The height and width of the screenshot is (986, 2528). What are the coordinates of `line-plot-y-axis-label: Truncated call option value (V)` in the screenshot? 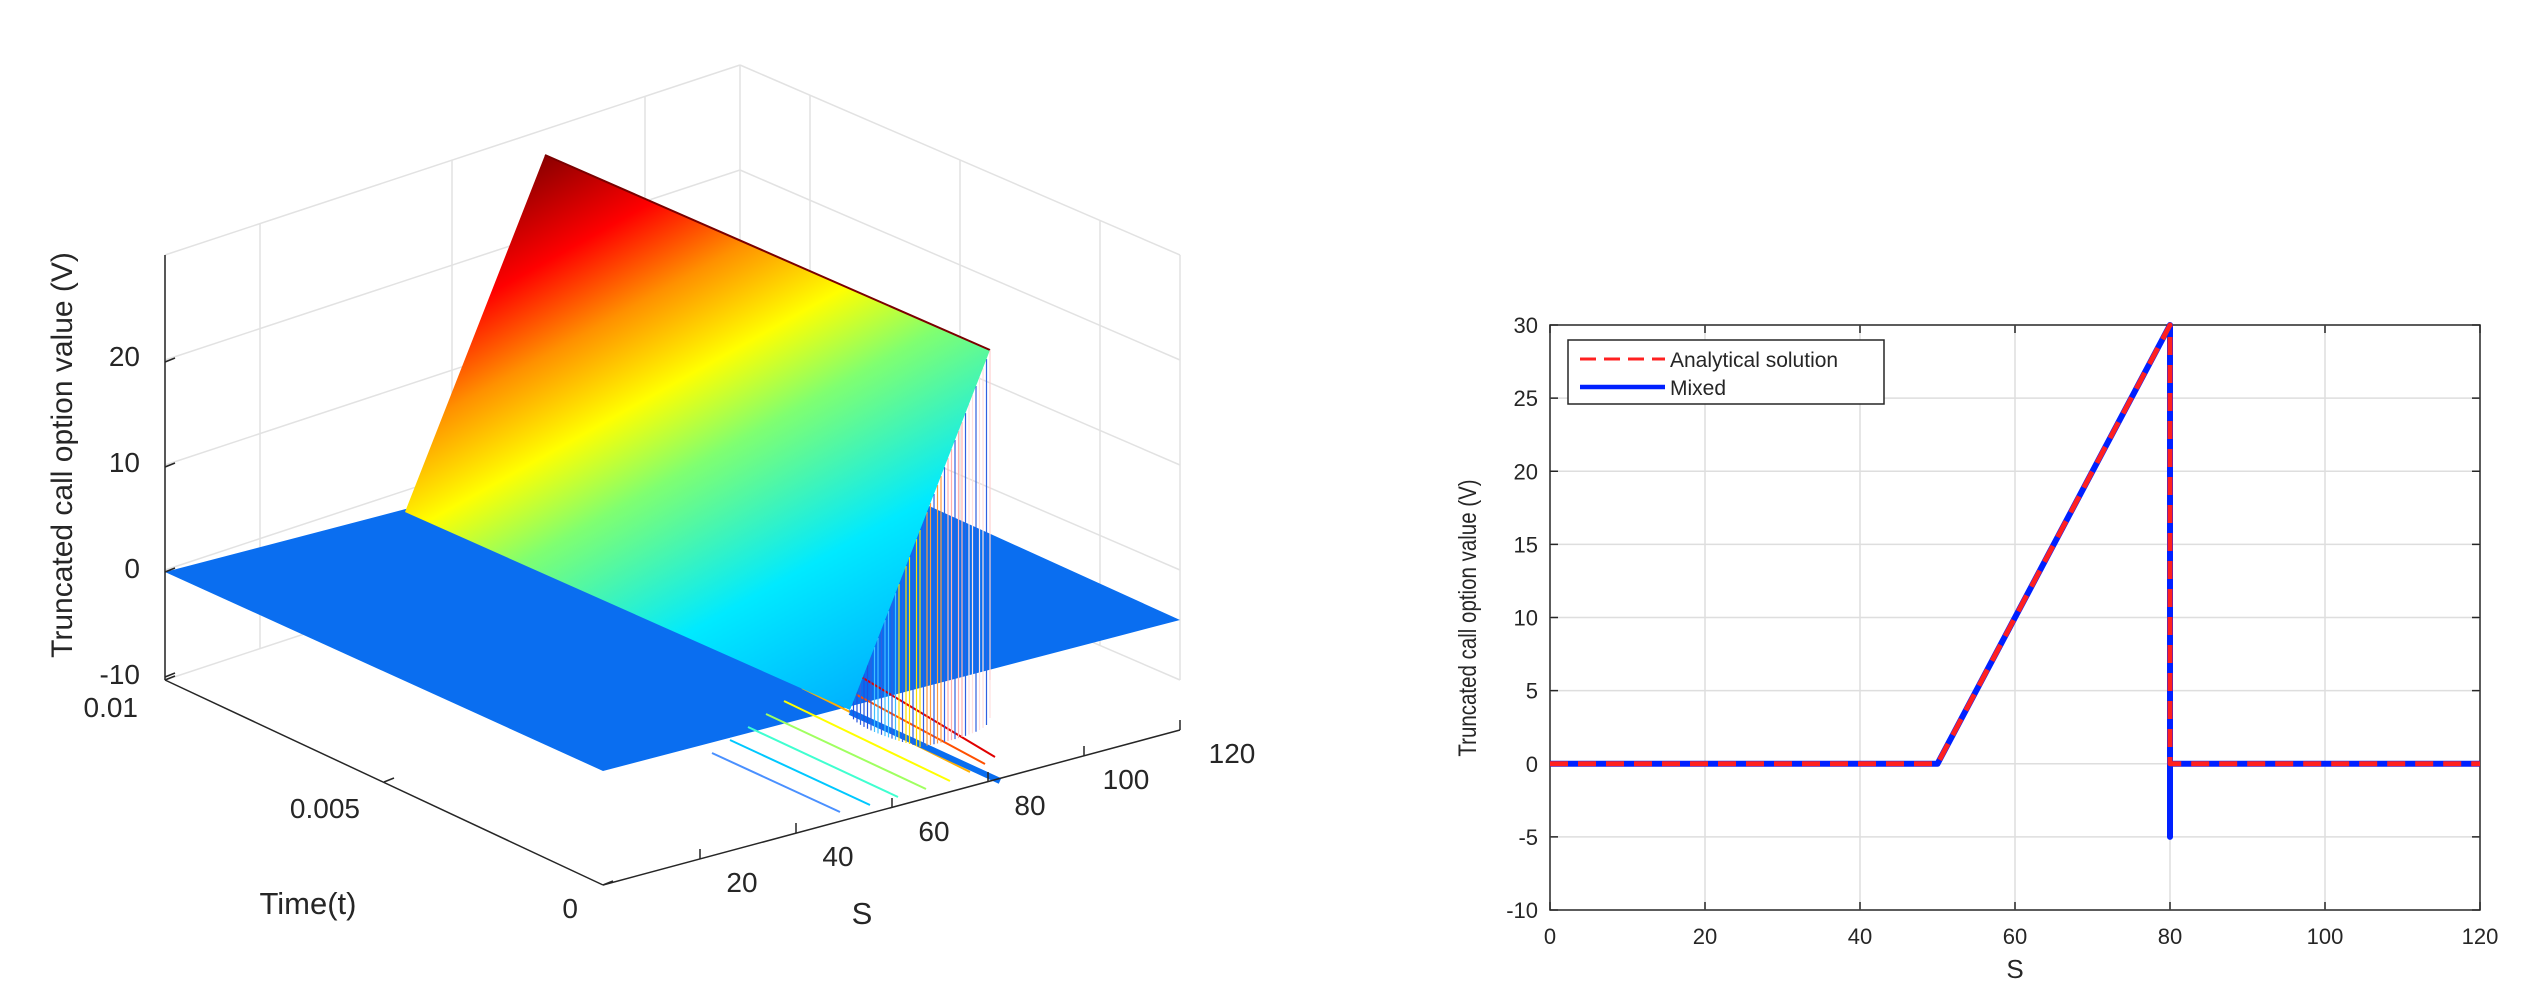 It's located at (1467, 617).